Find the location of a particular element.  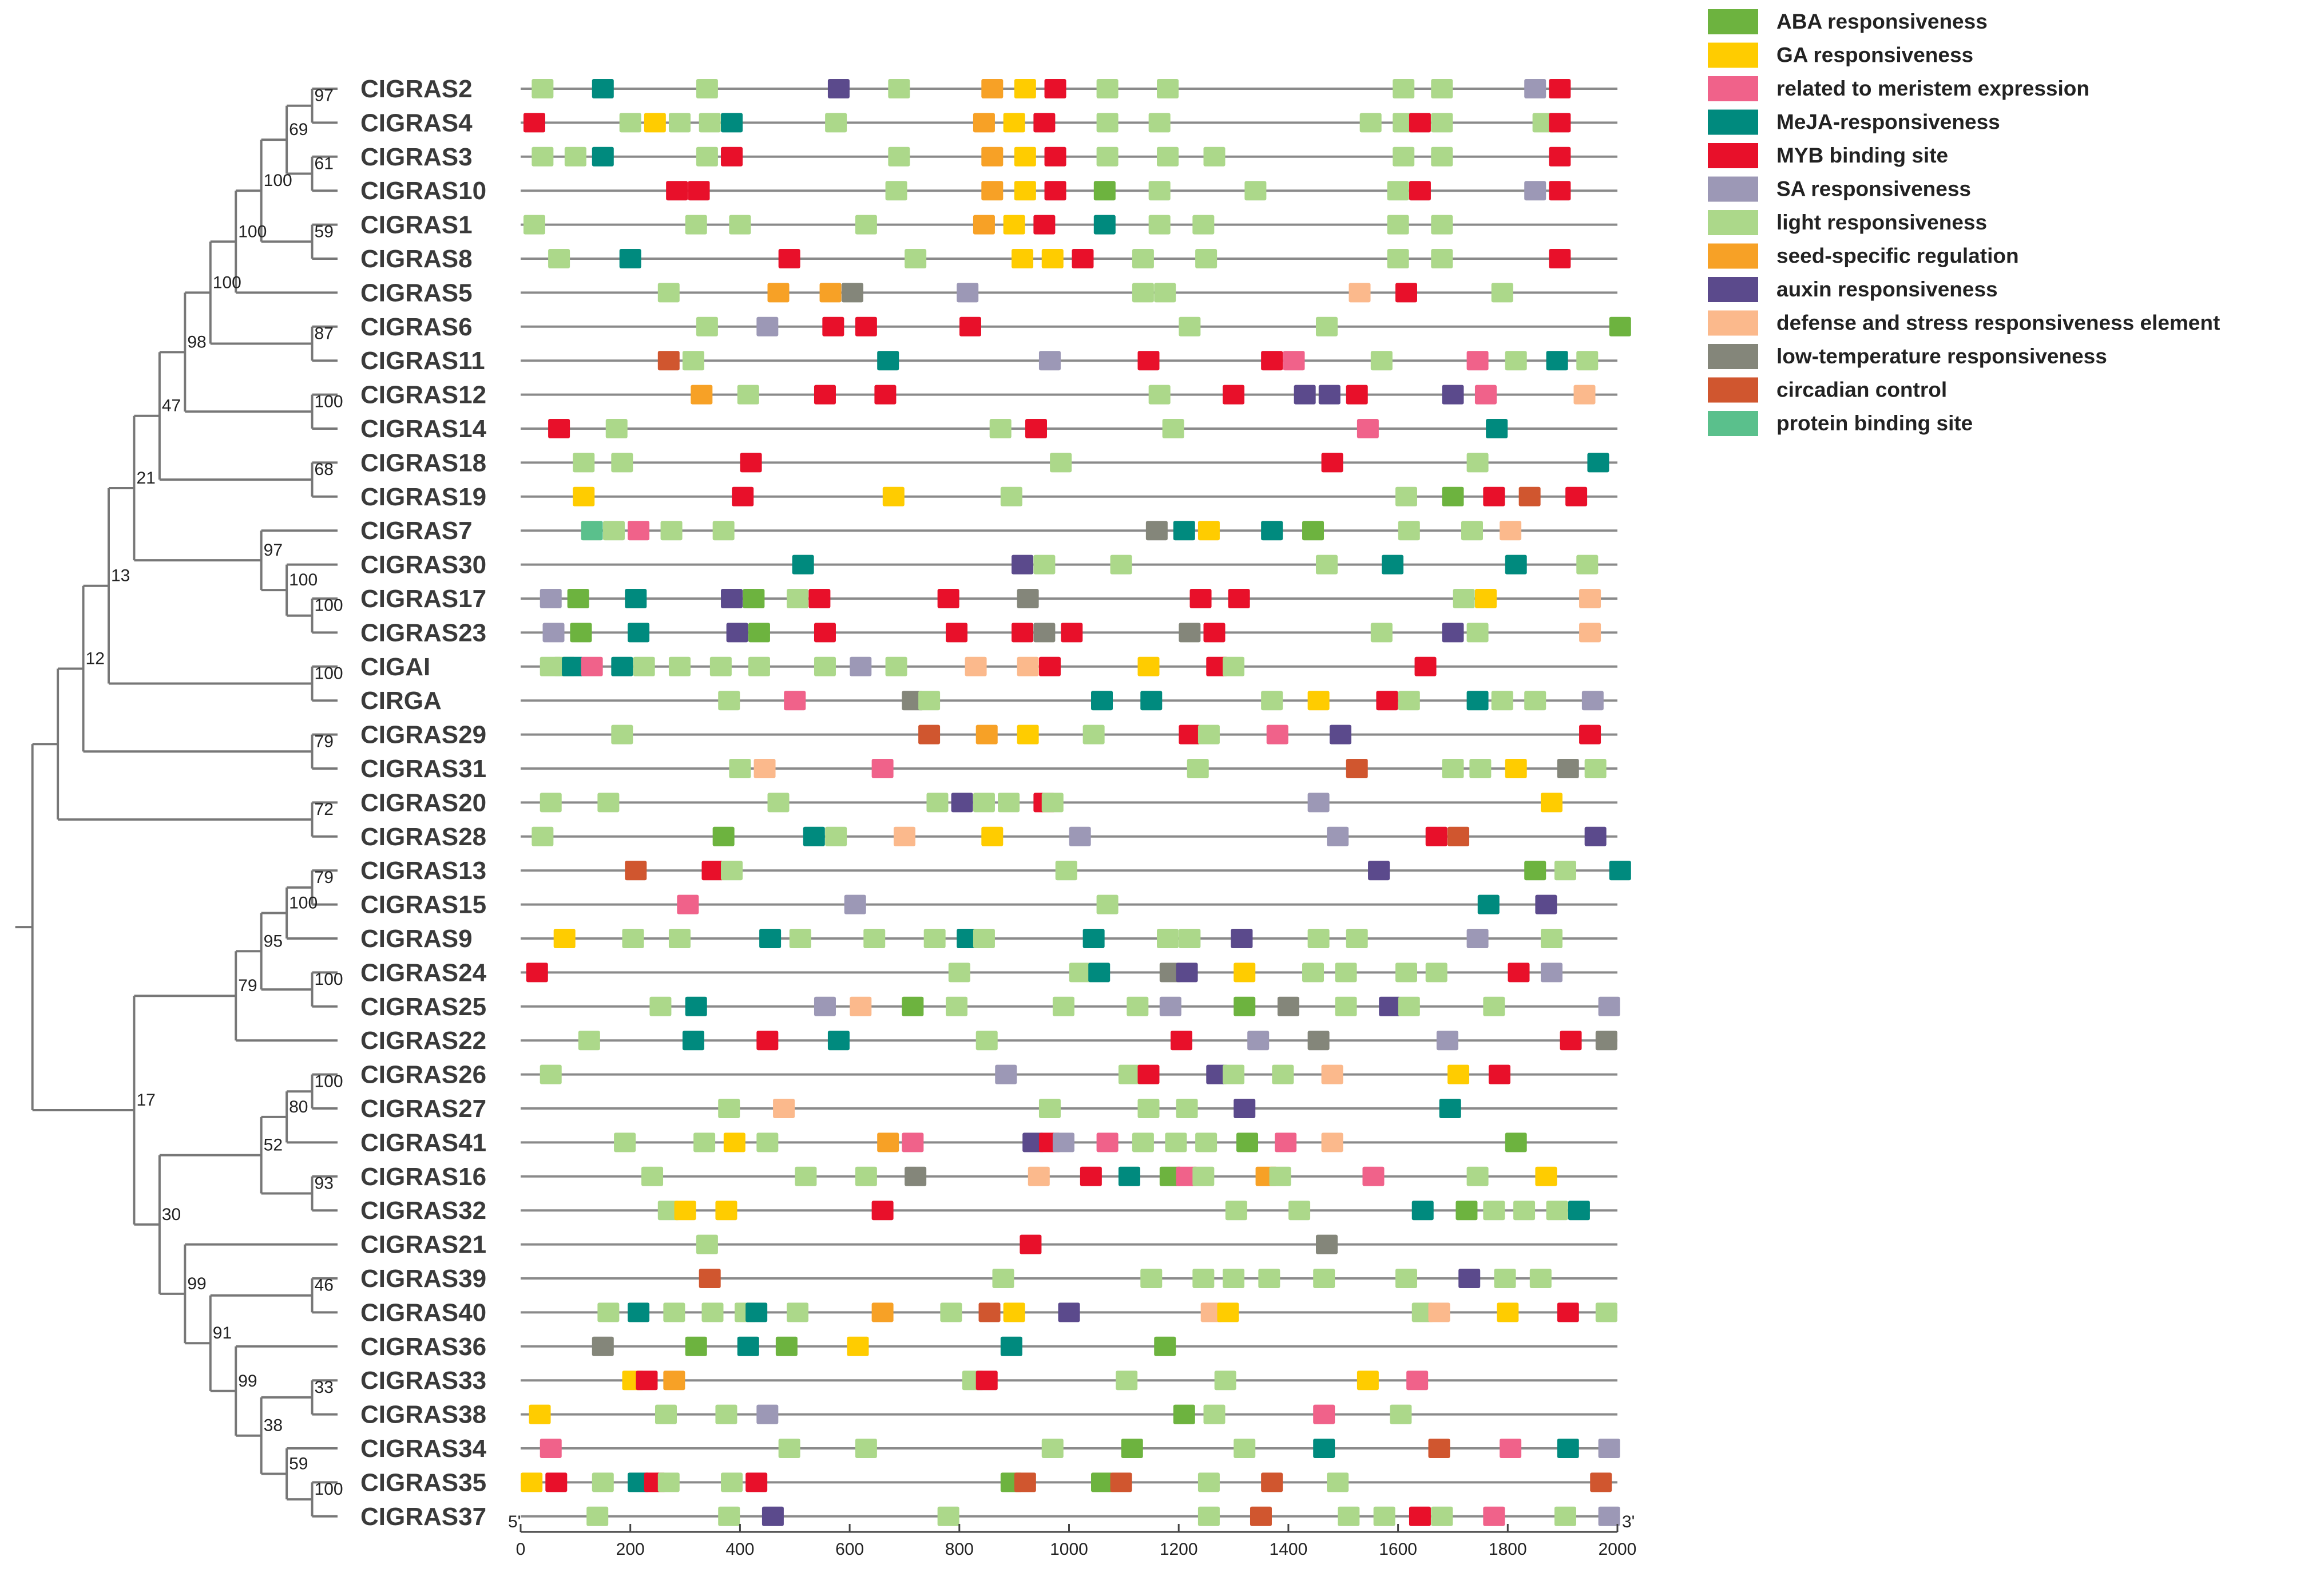

legend-item: MeJA-responsiveness is located at coordinates (1854, 122).